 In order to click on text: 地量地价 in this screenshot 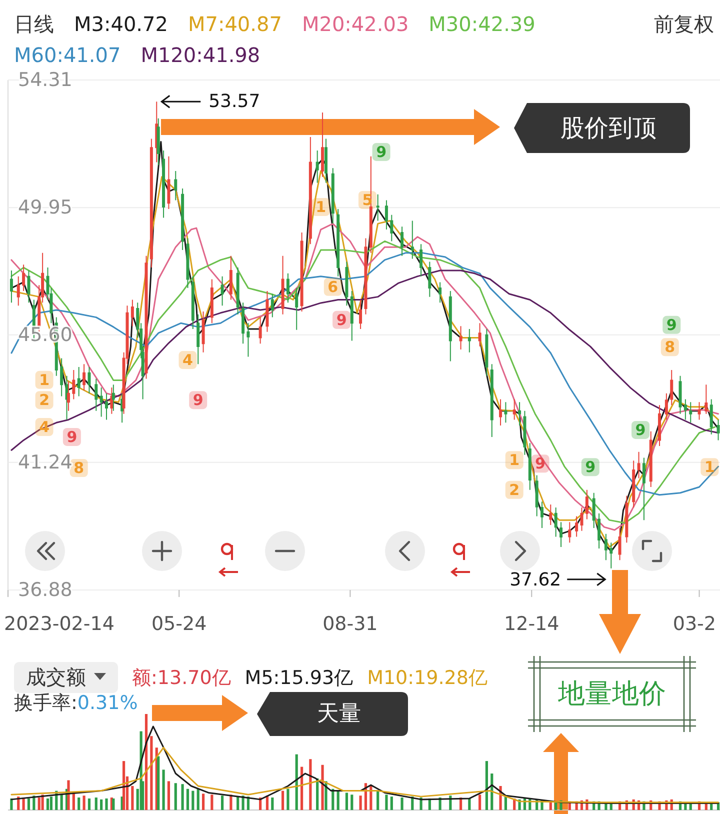, I will do `click(611, 694)`.